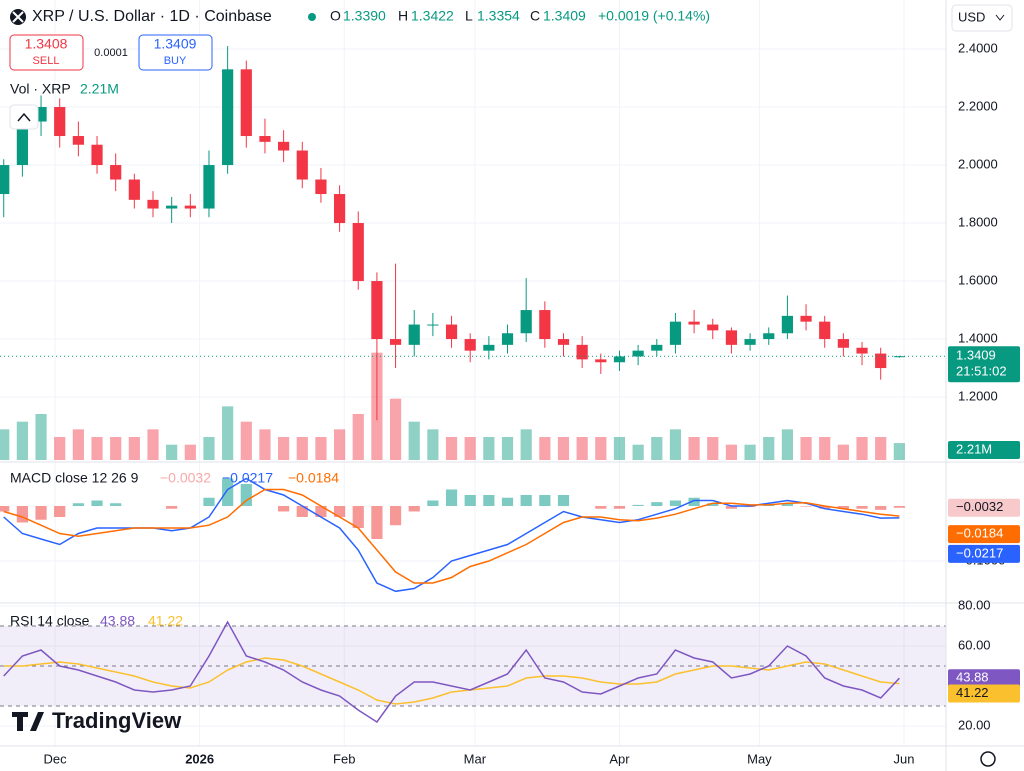 The width and height of the screenshot is (1024, 771). Describe the element at coordinates (451, 536) in the screenshot. I see `macd-signal-line` at that location.